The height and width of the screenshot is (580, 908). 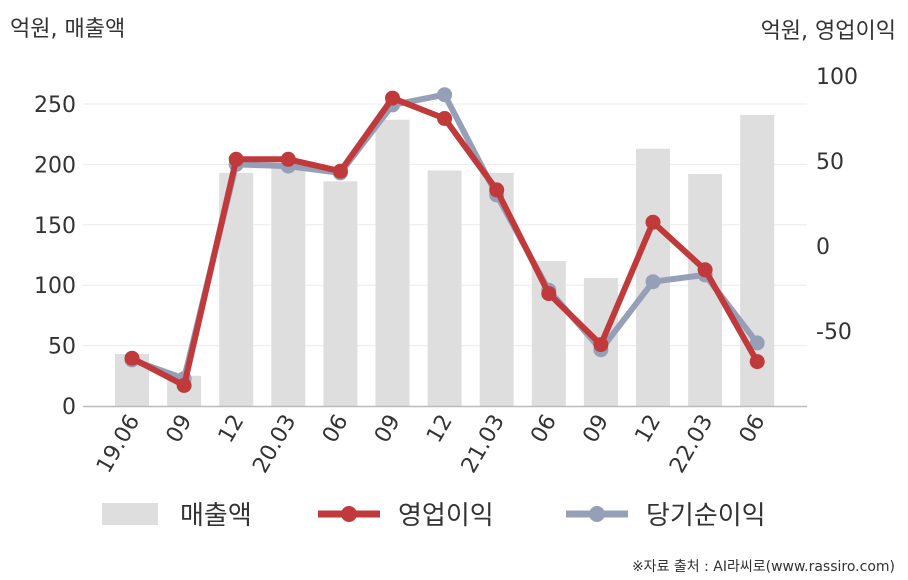 I want to click on right-tick-label: 50, so click(x=830, y=162).